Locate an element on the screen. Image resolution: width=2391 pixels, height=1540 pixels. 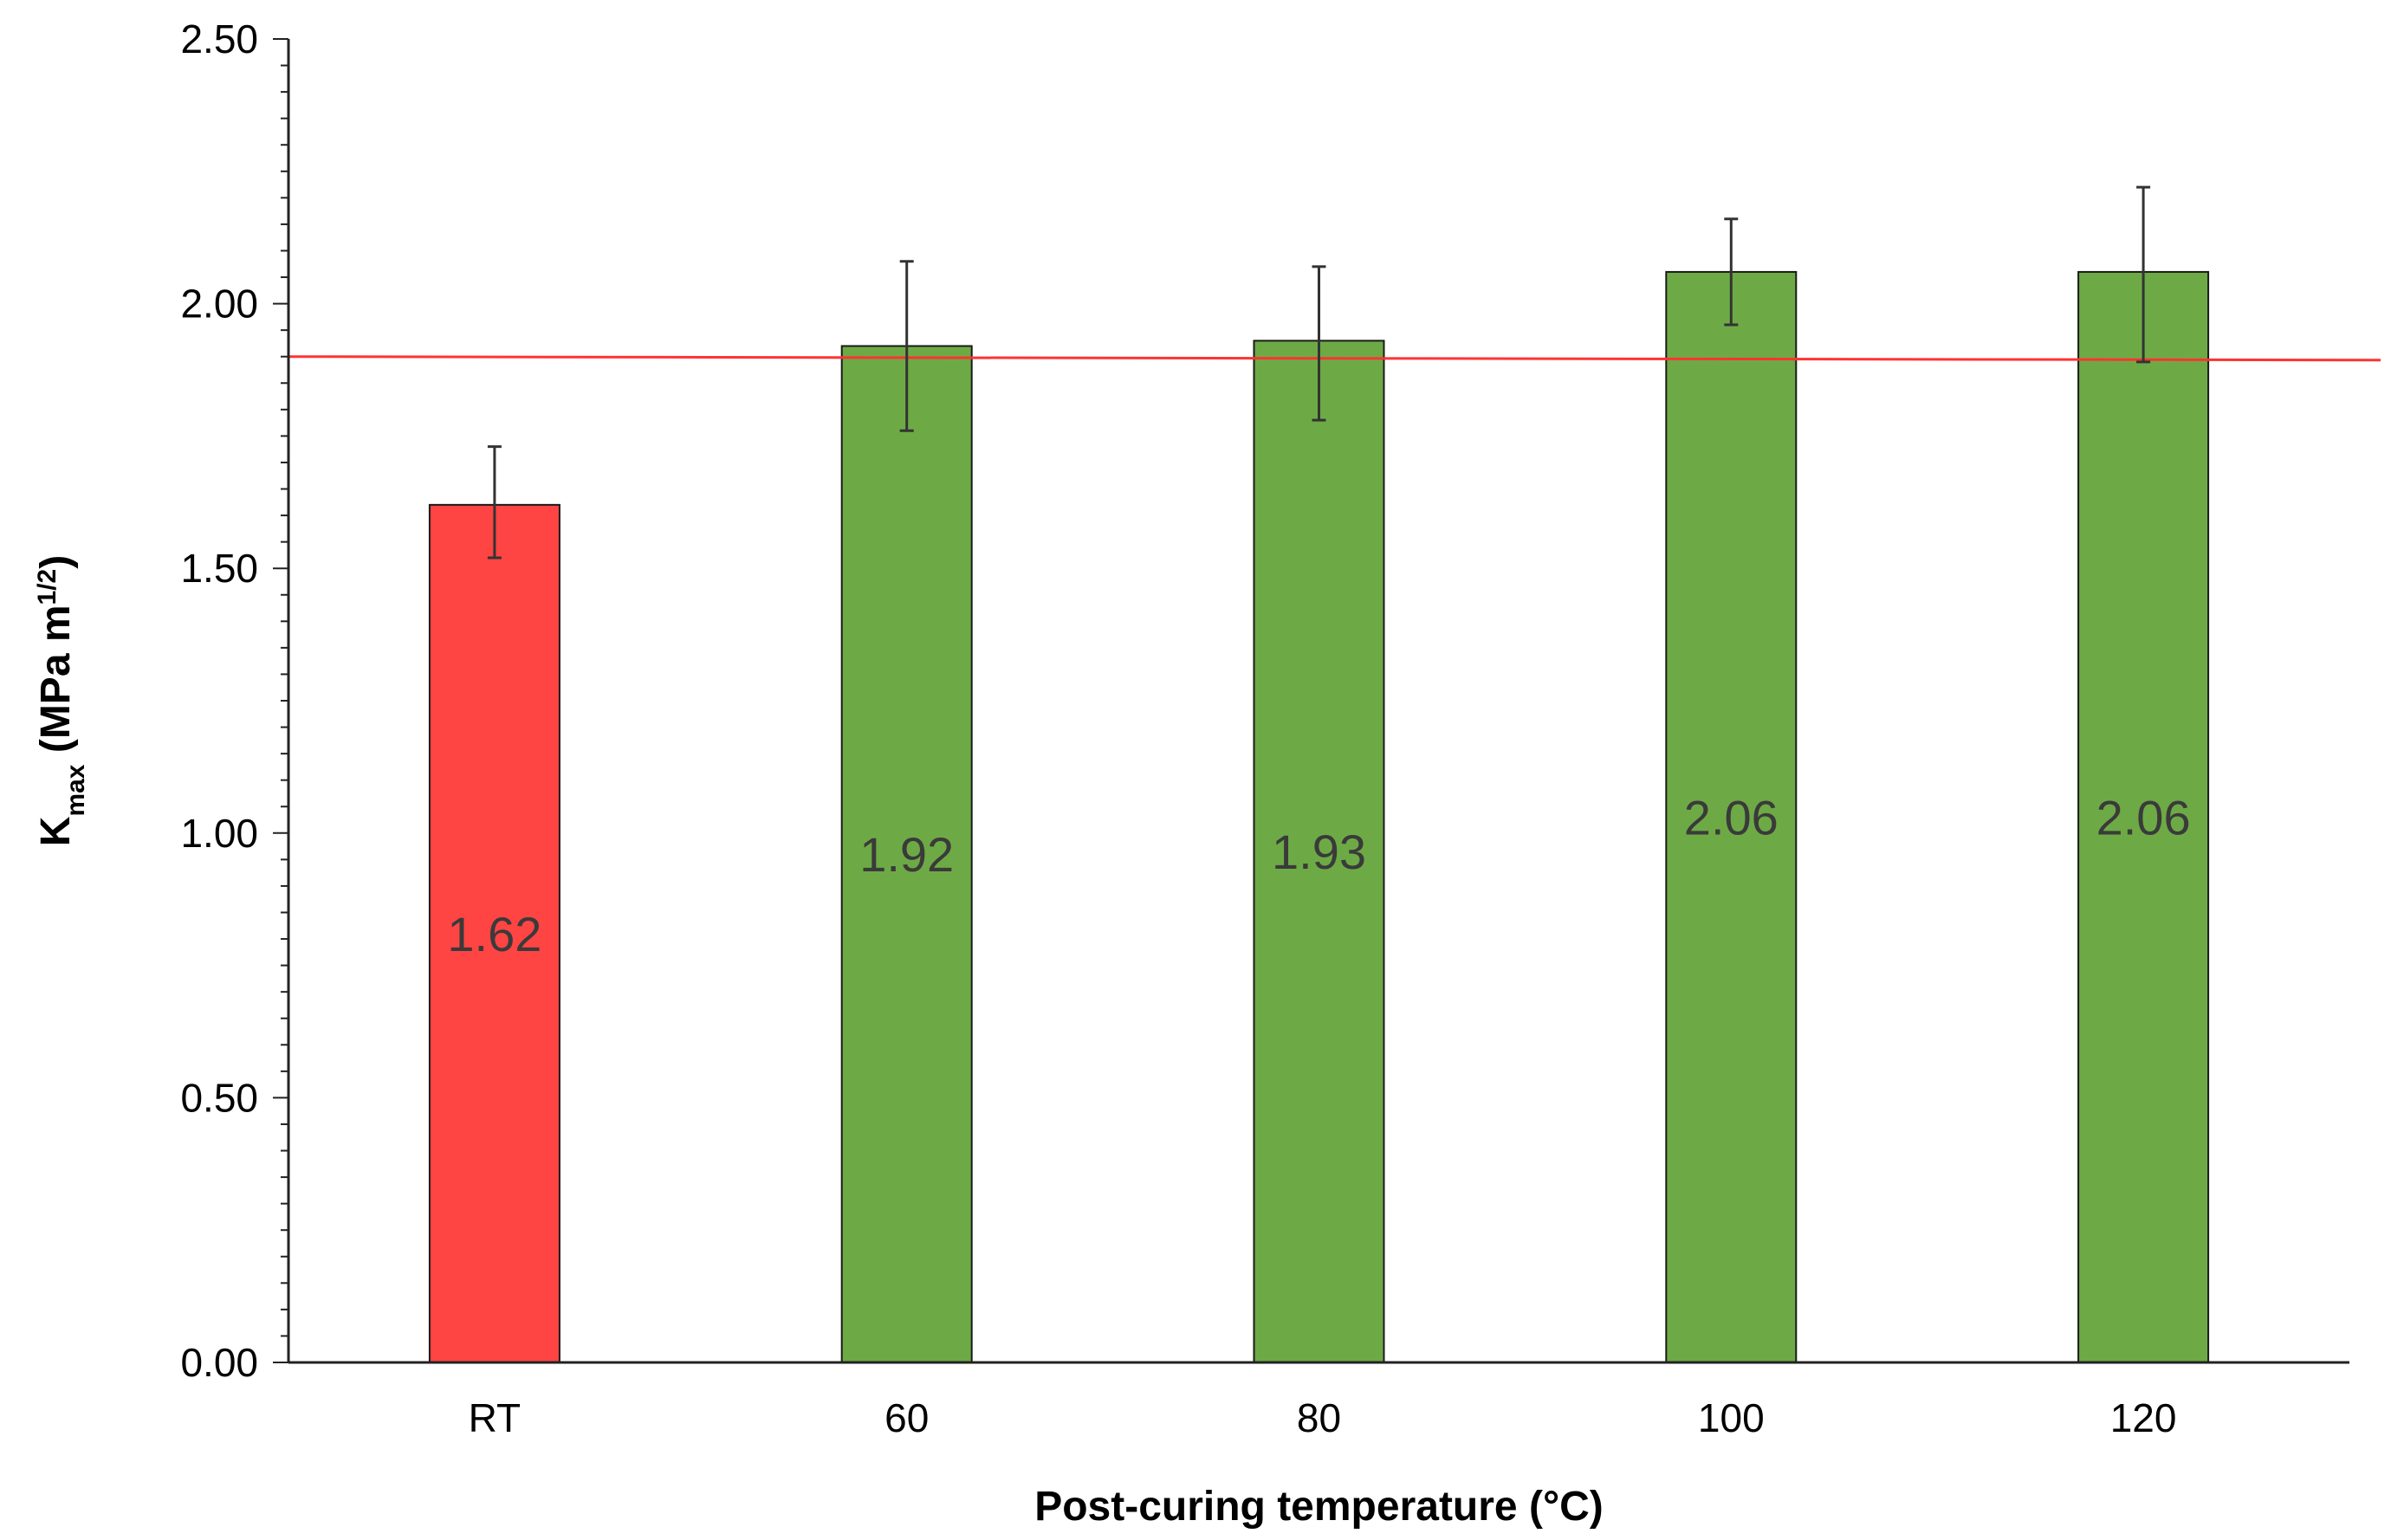
data-label-60: 1.92 is located at coordinates (907, 854).